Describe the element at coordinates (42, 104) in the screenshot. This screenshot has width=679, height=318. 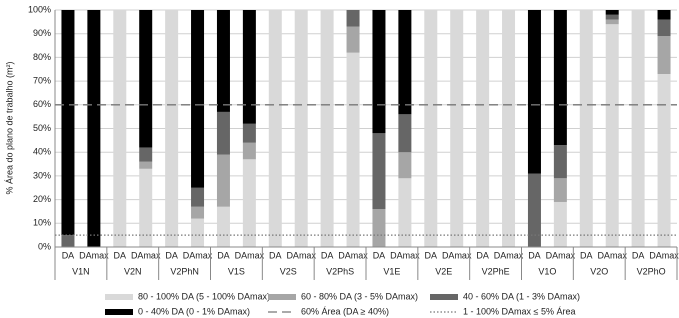
I see `y-tick-label: 60%` at that location.